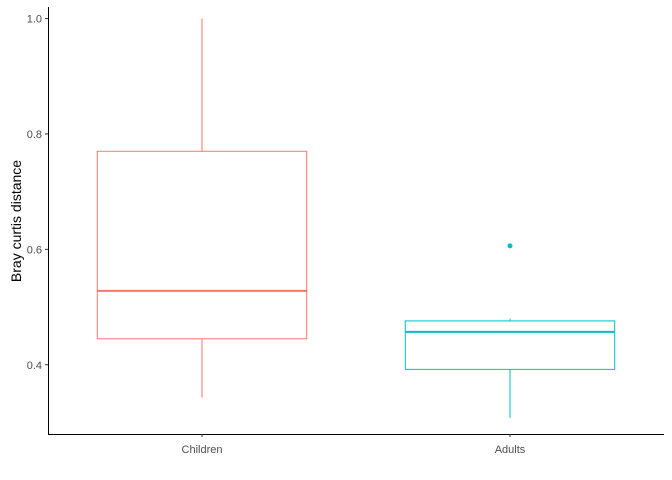  I want to click on y-axis-title: Bray curtis distance, so click(16, 221).